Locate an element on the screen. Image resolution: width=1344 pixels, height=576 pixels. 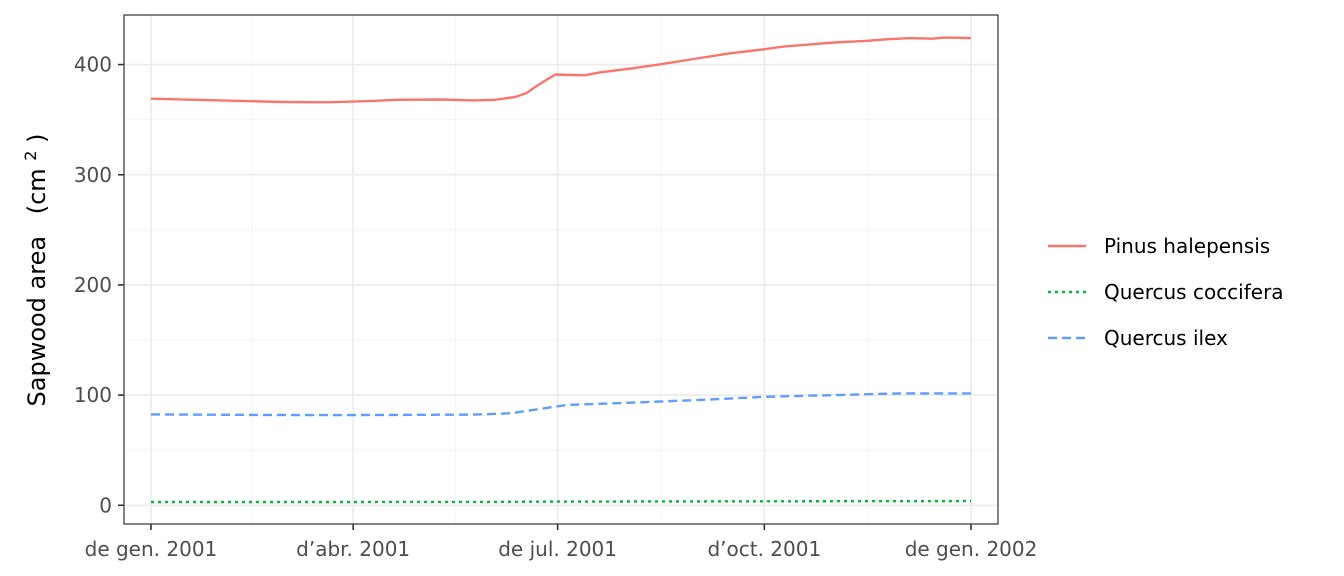
y-axis-title-unit-close: ) is located at coordinates (37, 138).